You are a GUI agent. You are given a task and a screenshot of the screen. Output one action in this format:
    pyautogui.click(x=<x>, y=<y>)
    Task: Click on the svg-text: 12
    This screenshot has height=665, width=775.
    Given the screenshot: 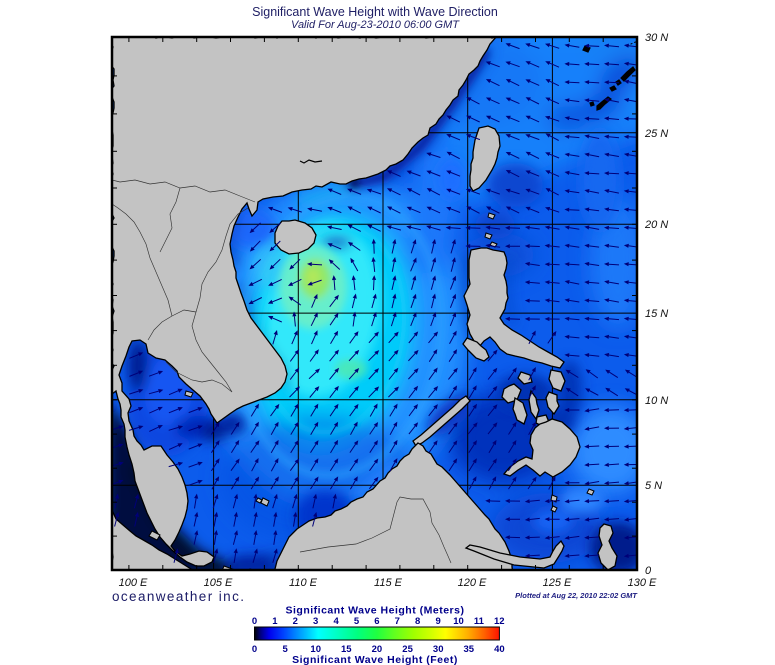 What is the action you would take?
    pyautogui.click(x=499, y=621)
    